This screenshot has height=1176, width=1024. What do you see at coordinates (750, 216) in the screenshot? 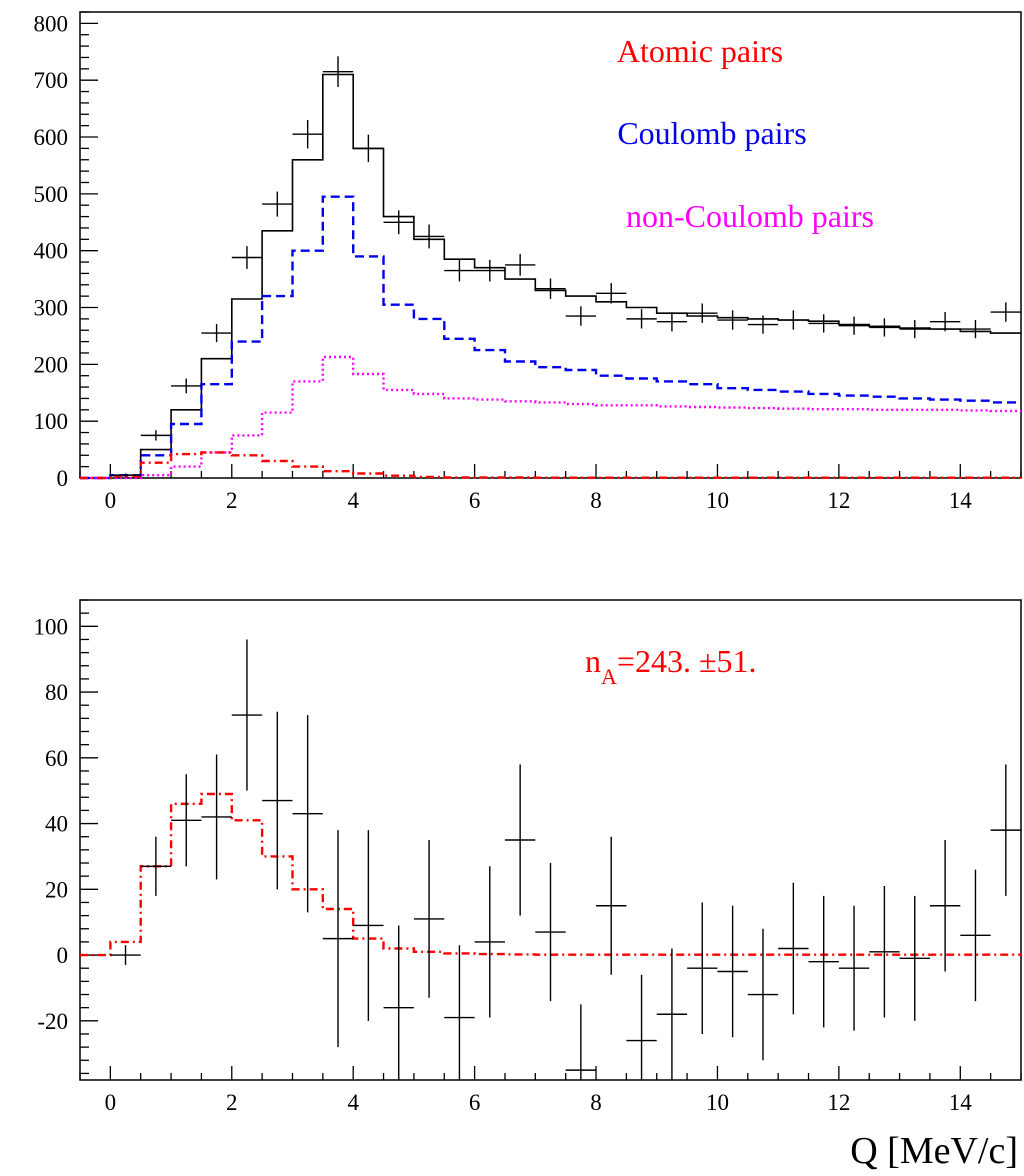
I see `legend-non-coulomb-pairs: non-Coulomb pairs` at bounding box center [750, 216].